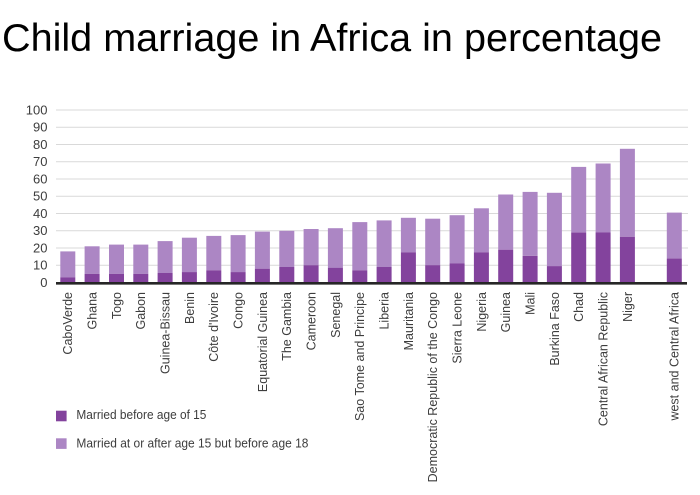  Describe the element at coordinates (311, 321) in the screenshot. I see `svg-text: Cameroon` at that location.